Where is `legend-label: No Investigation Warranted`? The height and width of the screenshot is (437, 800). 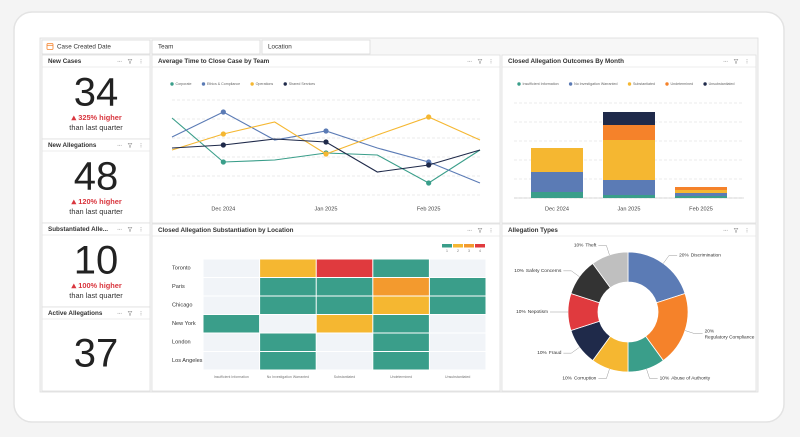
legend-label: No Investigation Warranted is located at coordinates (595, 84).